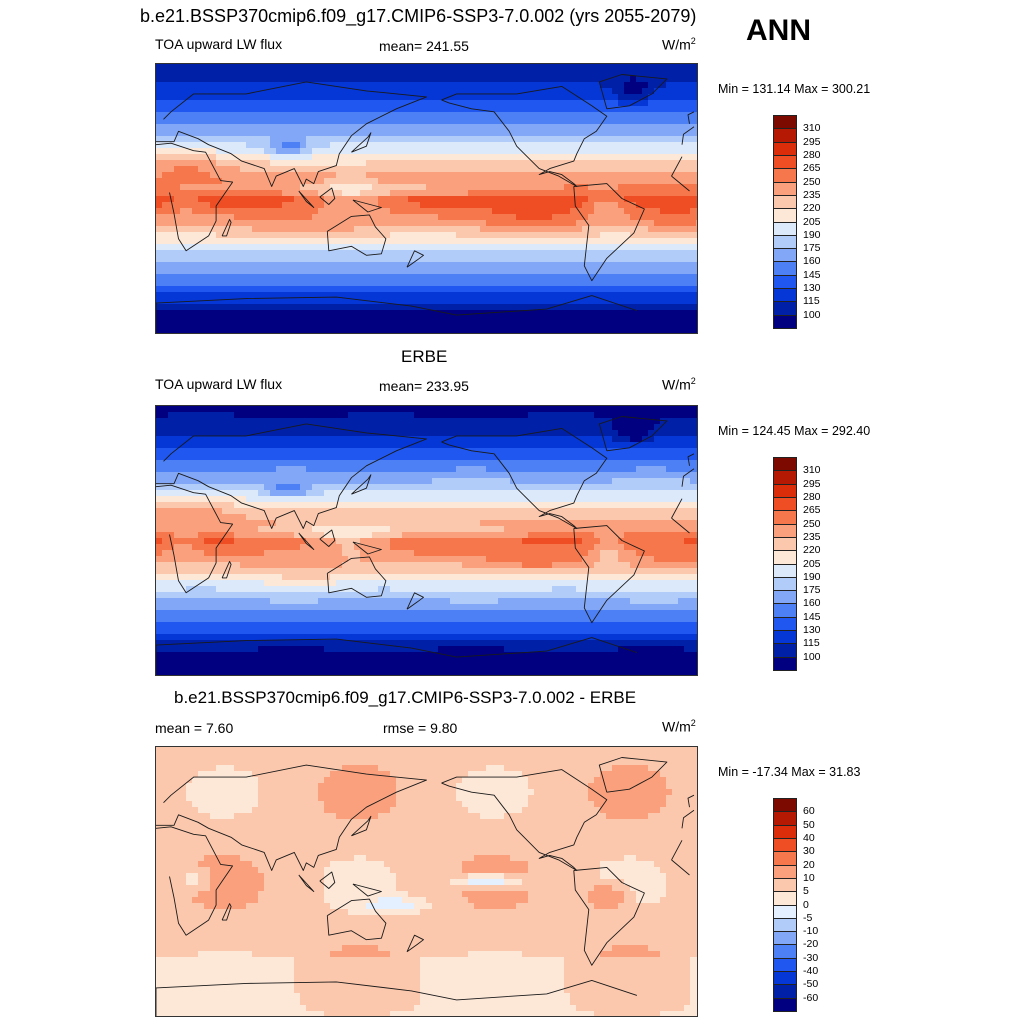 The width and height of the screenshot is (1024, 1024). Describe the element at coordinates (794, 431) in the screenshot. I see `panel-2-minmax: Min = 124.45 Max = 292.40` at that location.